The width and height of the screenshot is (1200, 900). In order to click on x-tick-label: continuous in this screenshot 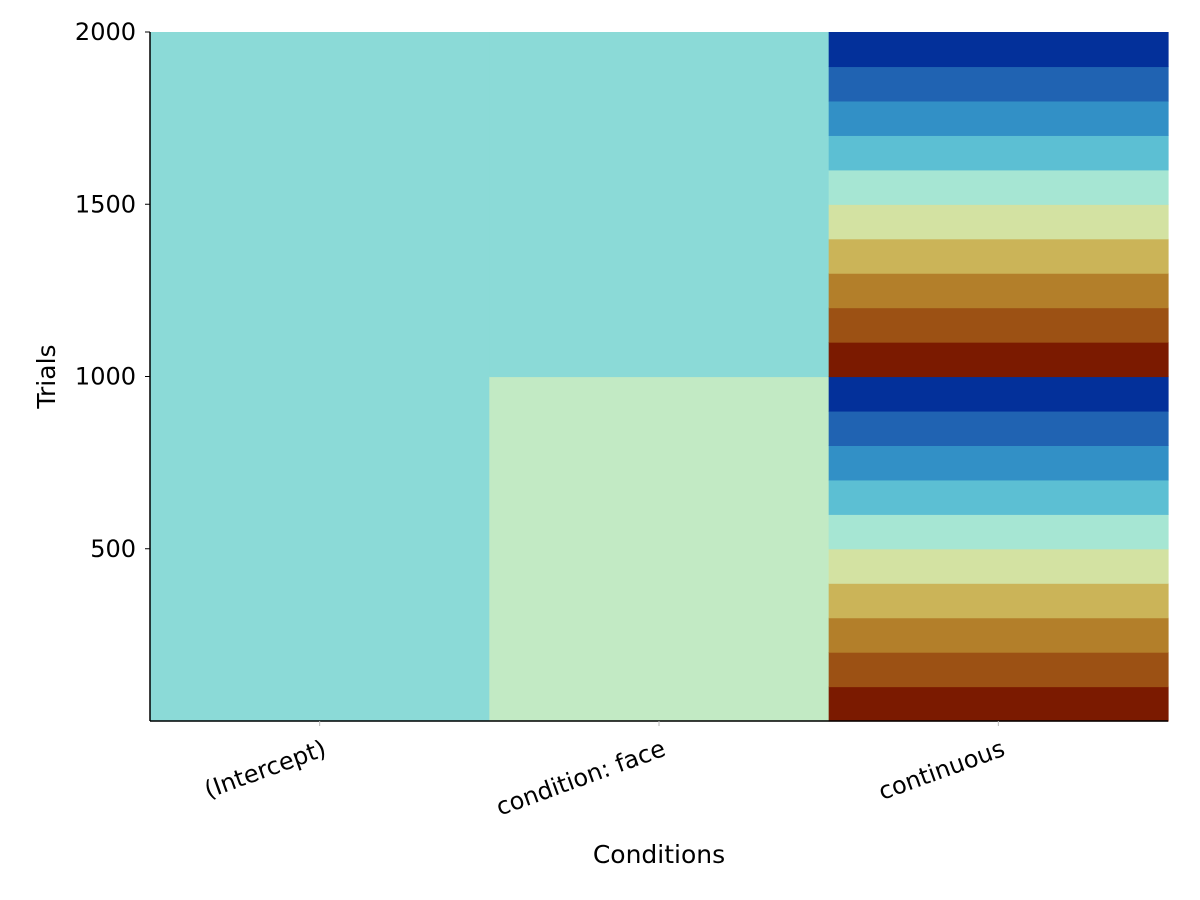, I will do `click(942, 769)`.